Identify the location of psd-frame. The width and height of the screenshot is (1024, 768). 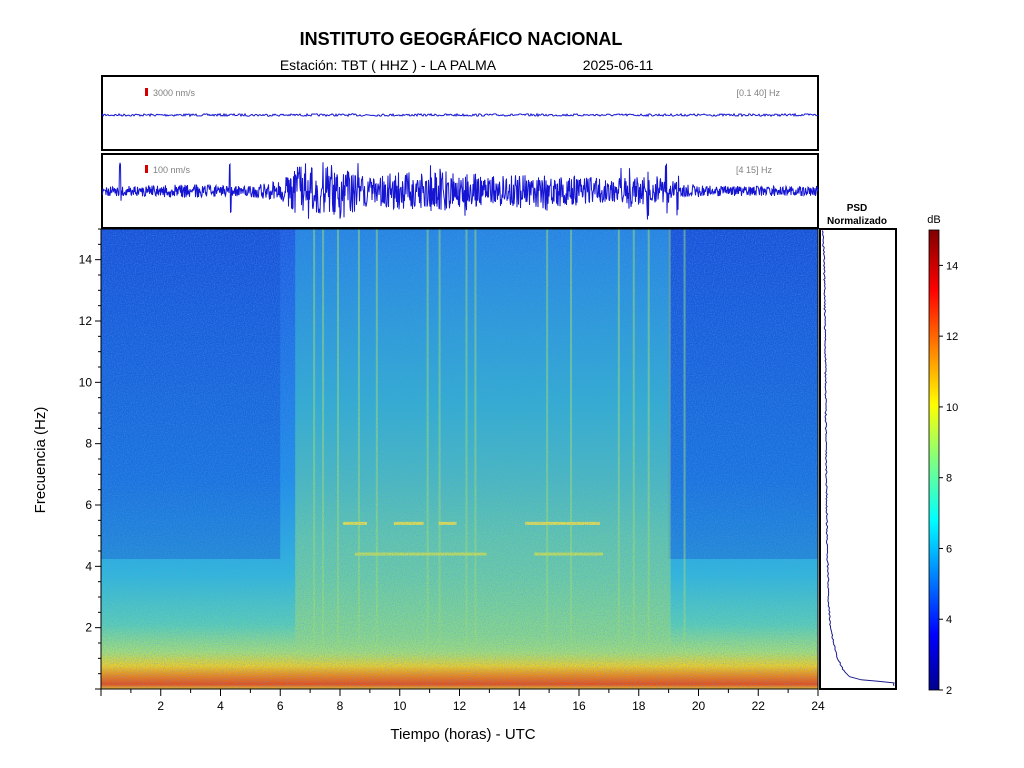
(858, 459).